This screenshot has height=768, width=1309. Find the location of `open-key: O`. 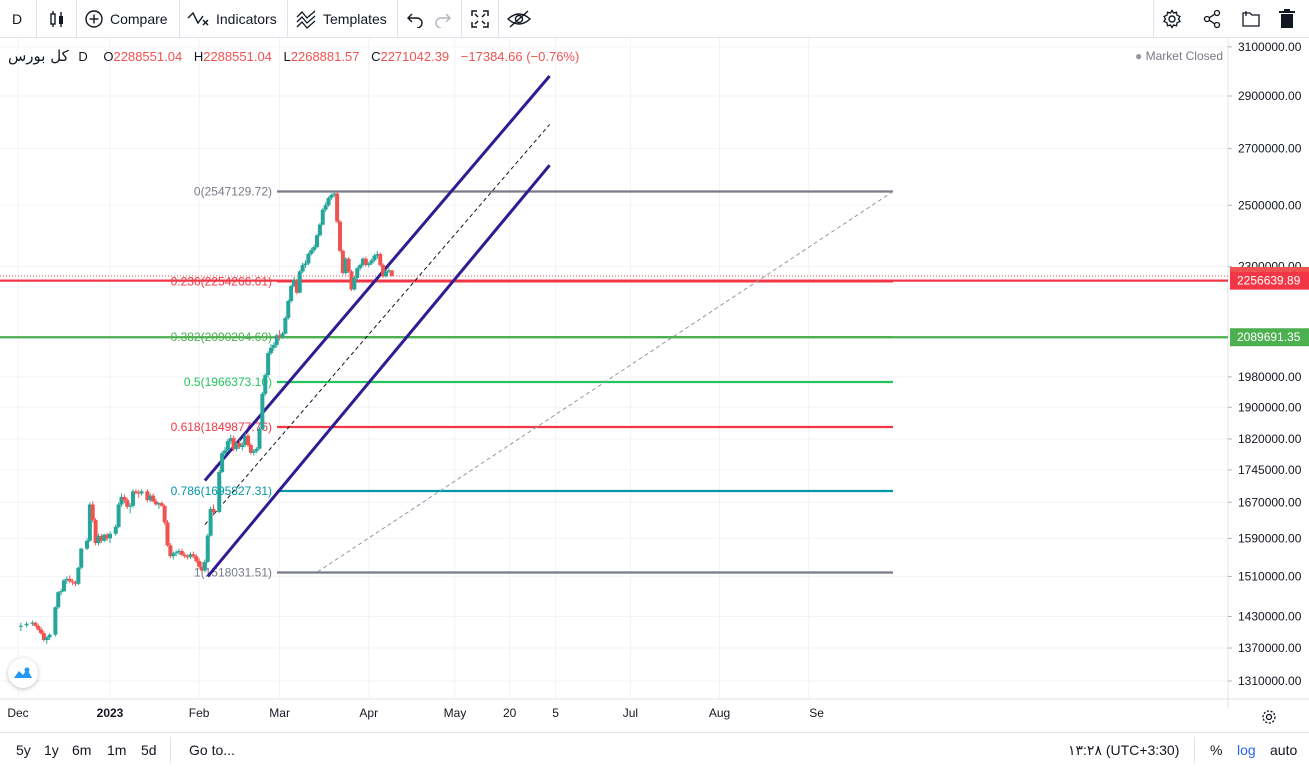

open-key: O is located at coordinates (108, 56).